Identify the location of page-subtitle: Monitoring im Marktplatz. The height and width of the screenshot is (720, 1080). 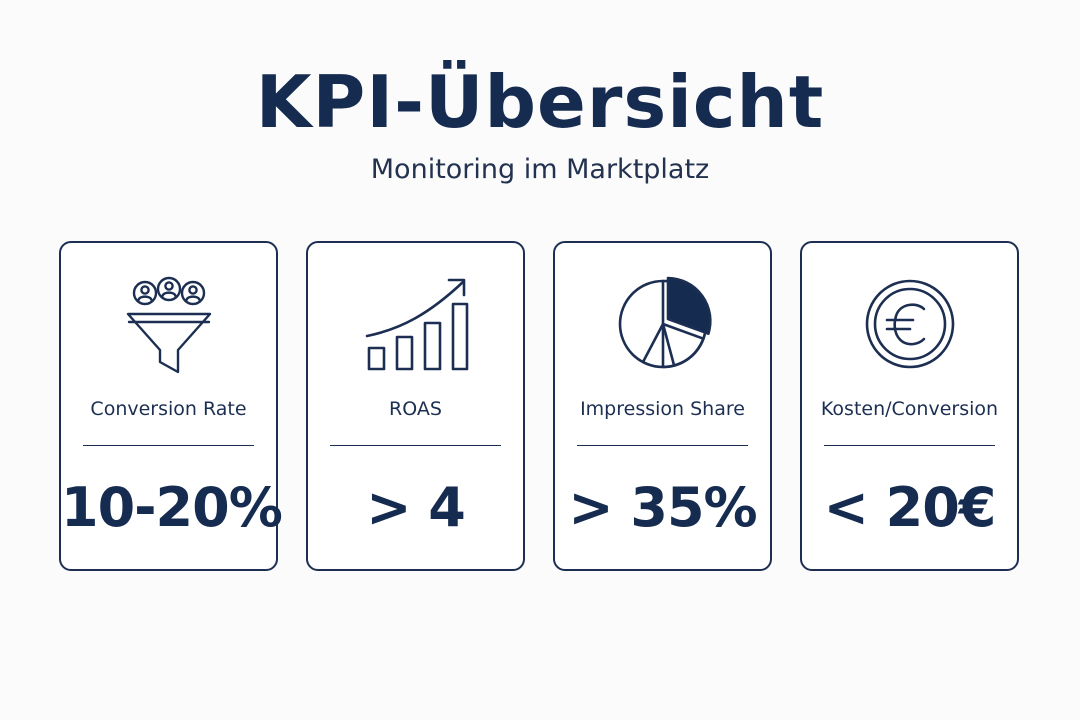
(540, 169).